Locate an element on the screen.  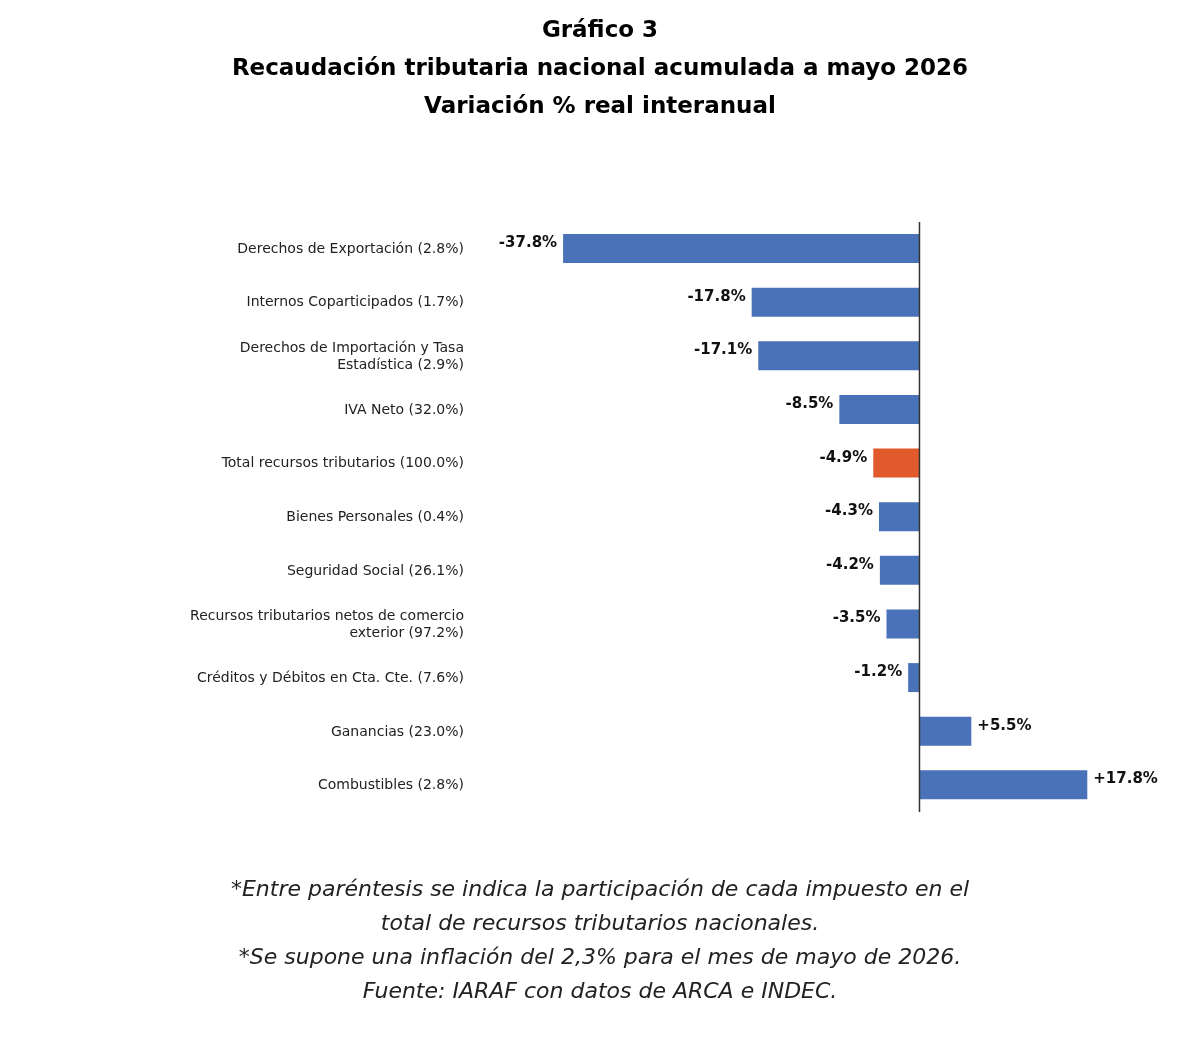
data-label: -4.3% is located at coordinates (849, 510).